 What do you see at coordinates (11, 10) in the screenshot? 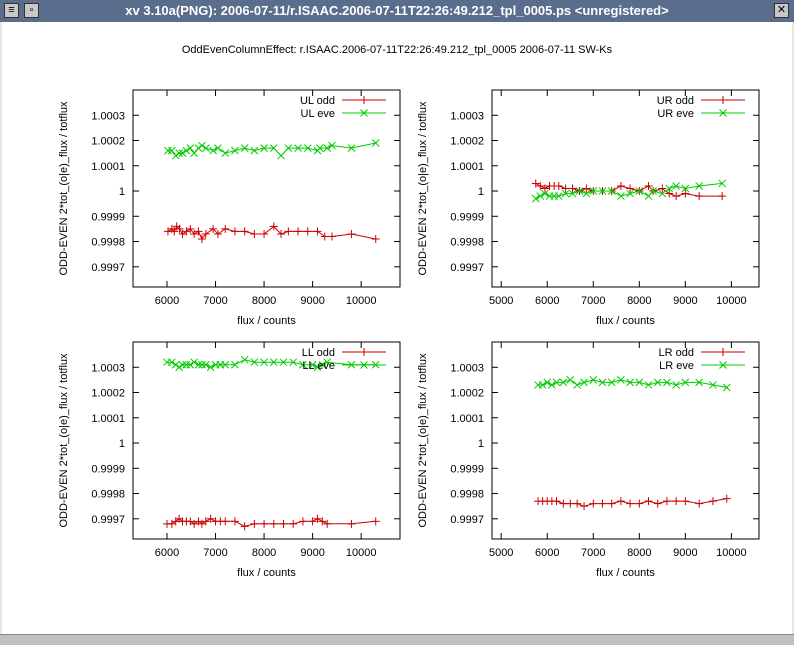
I see `window-menu-icon: ≡` at bounding box center [11, 10].